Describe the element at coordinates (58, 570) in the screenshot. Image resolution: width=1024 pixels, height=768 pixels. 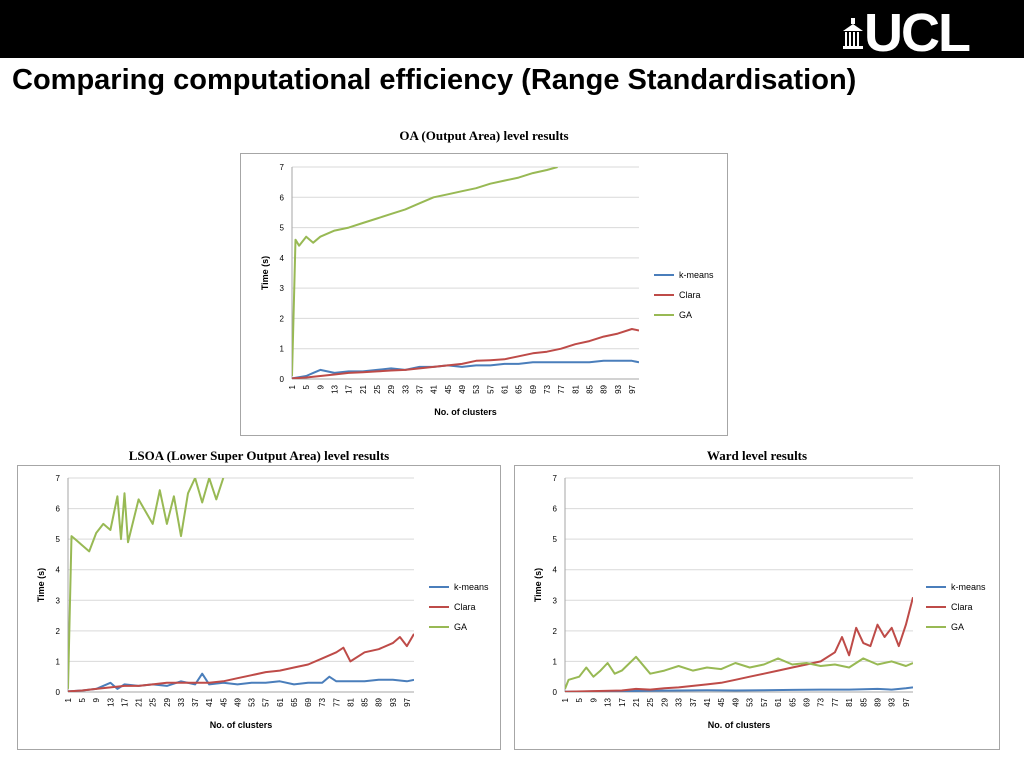
I see `y-tick-label: 4` at that location.